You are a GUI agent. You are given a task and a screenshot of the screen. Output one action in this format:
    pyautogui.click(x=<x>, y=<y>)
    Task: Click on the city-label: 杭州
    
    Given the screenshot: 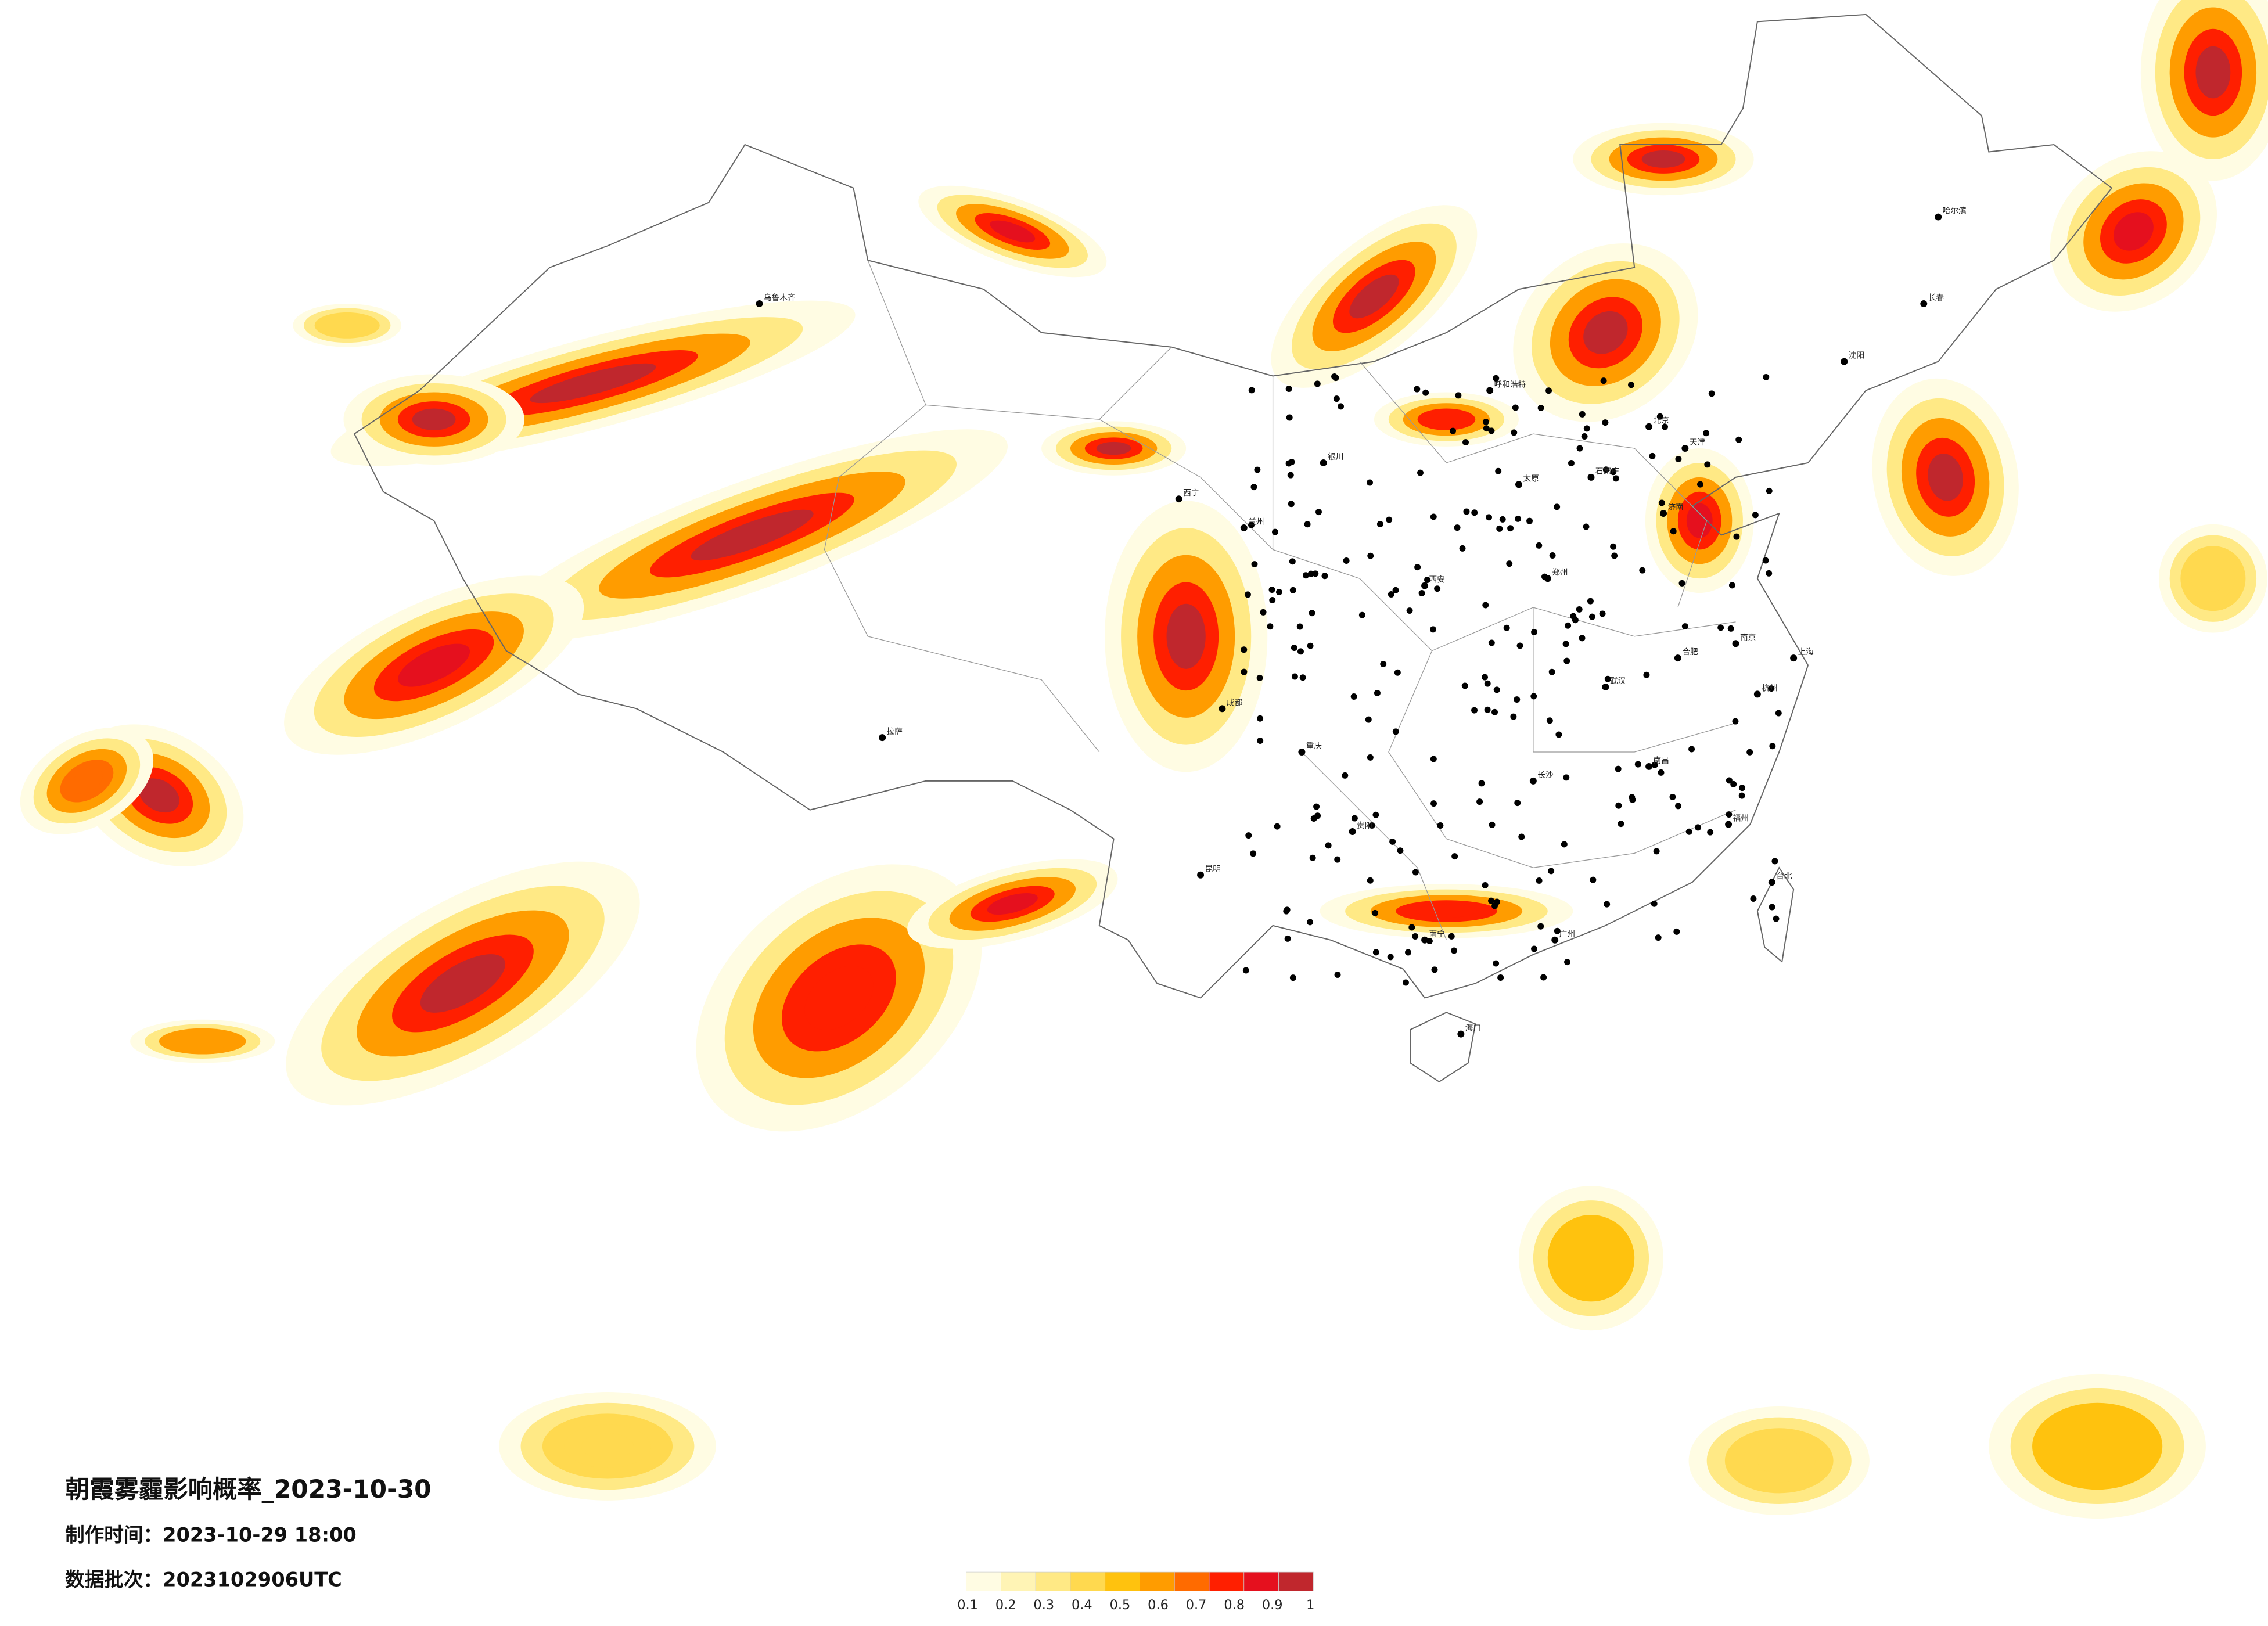 What is the action you would take?
    pyautogui.click(x=1769, y=689)
    